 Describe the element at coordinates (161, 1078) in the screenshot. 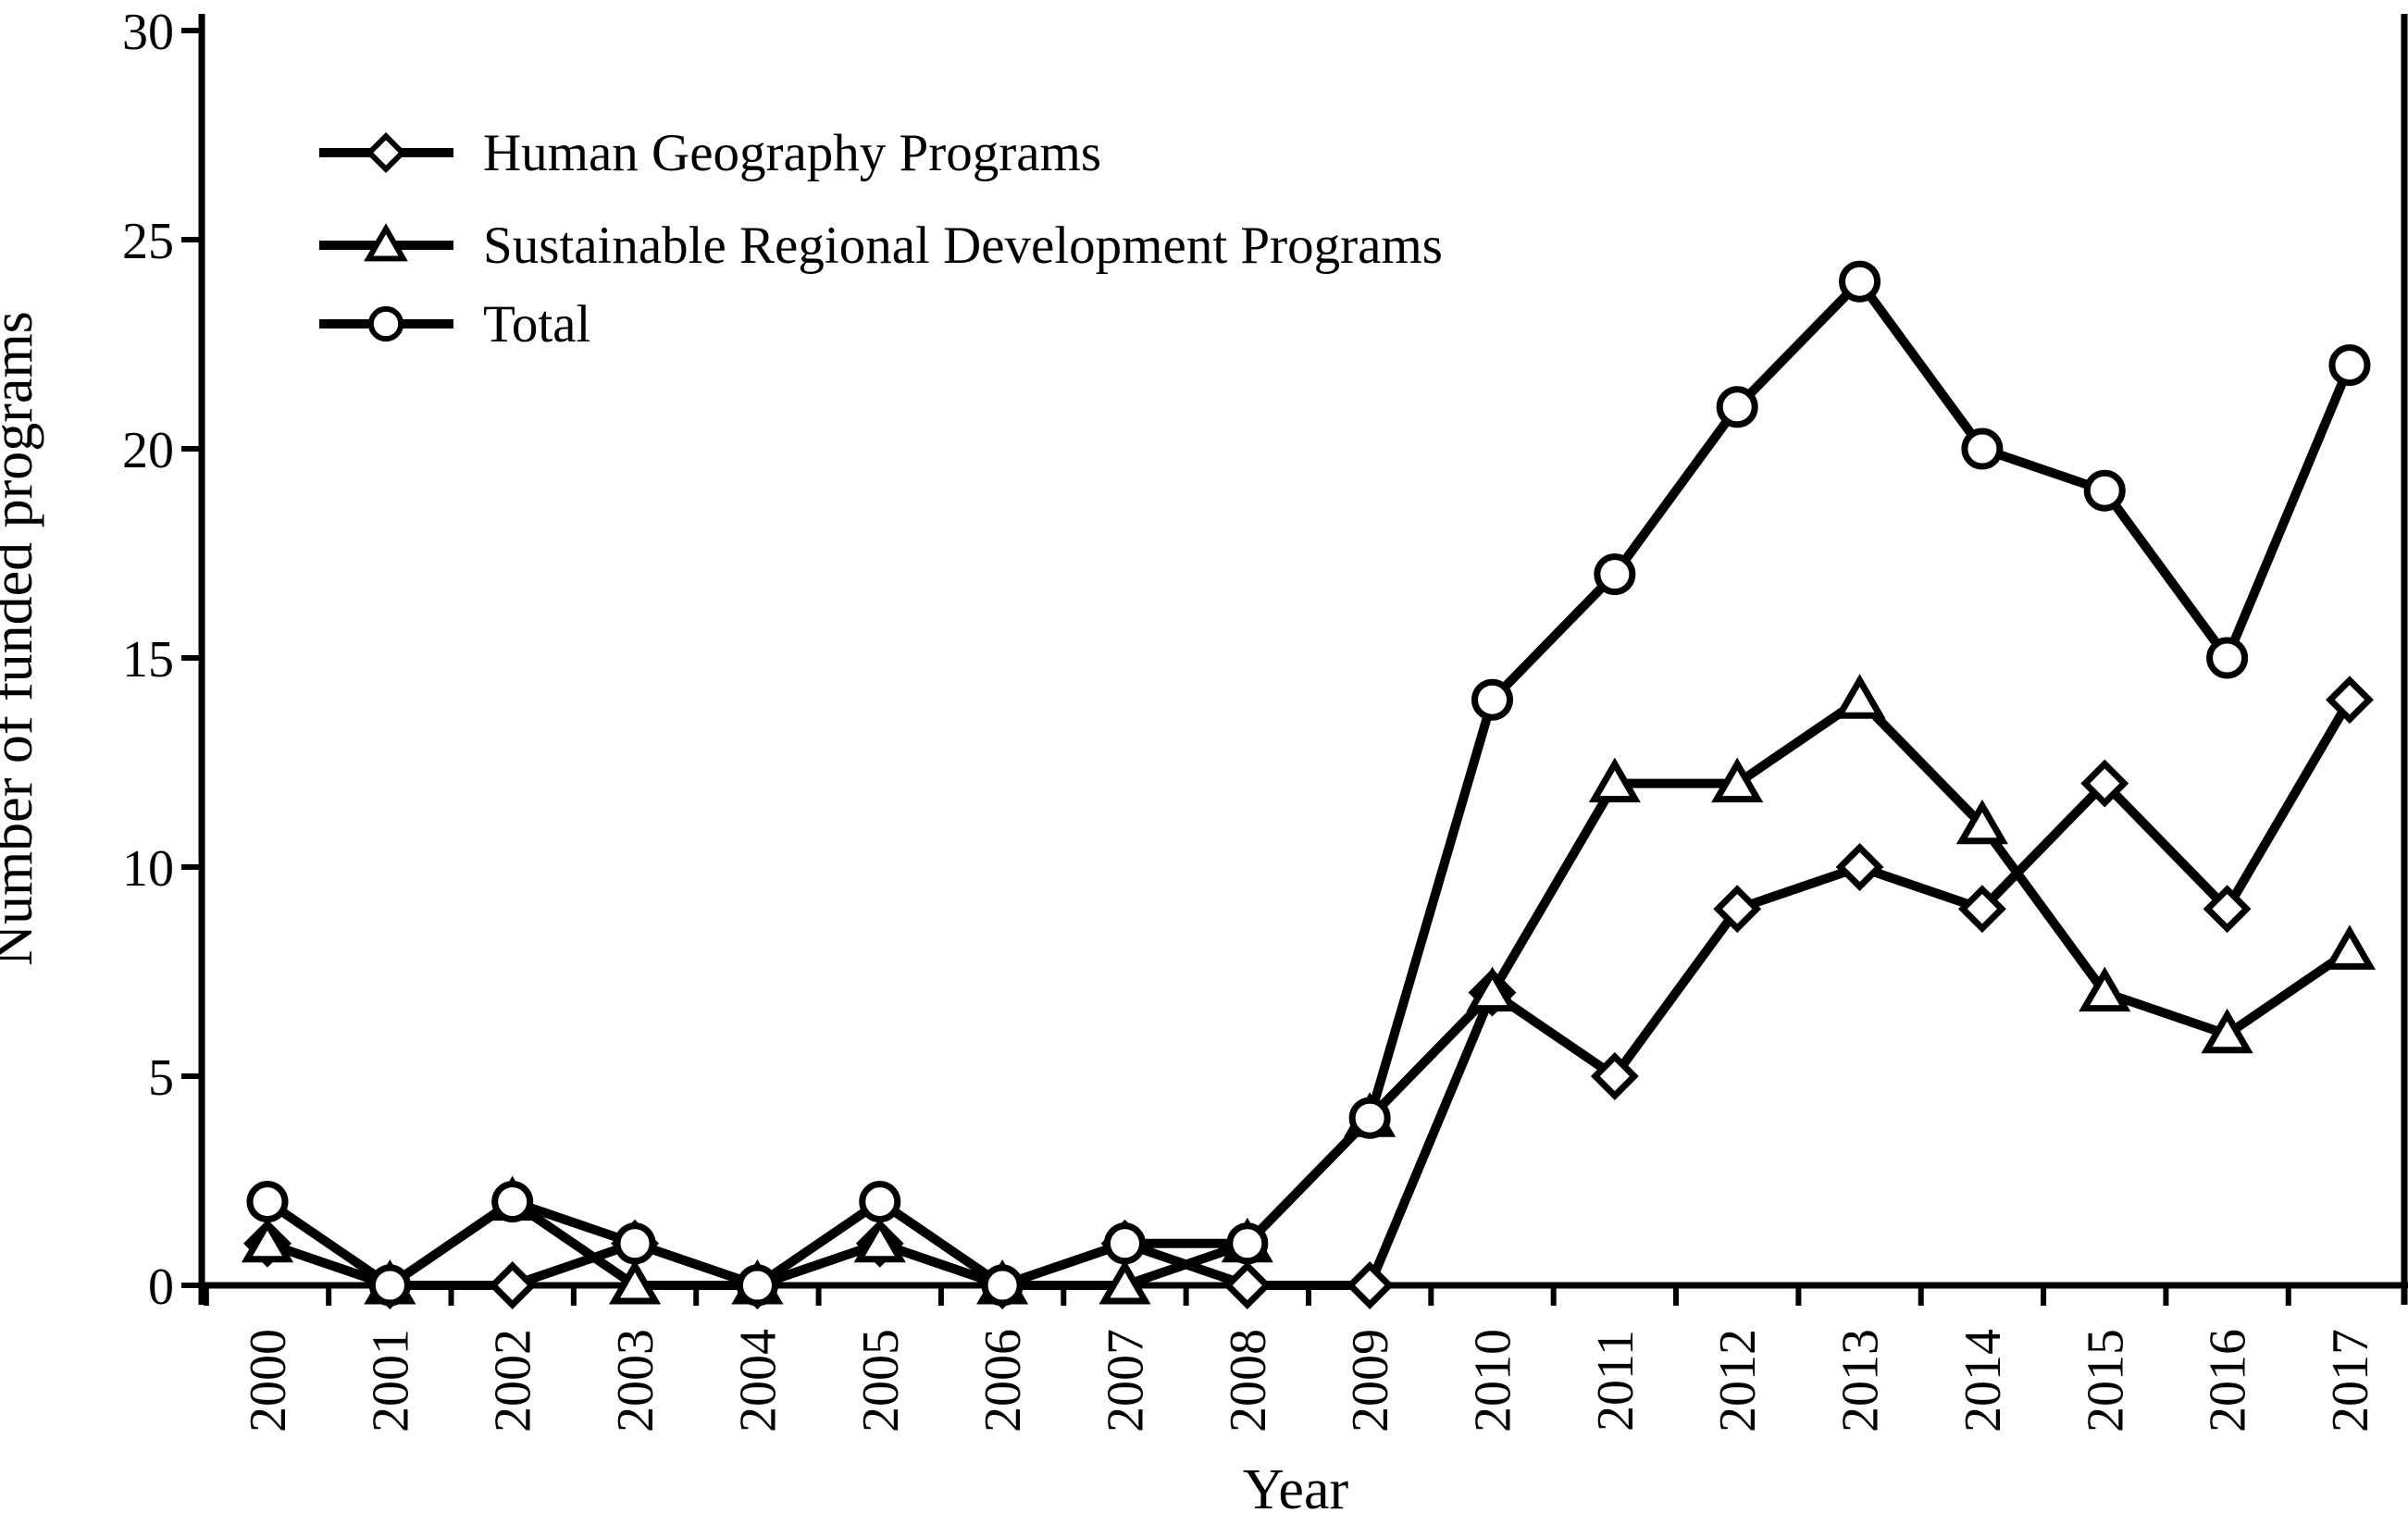

I see `y-tick-label-5: 5` at that location.